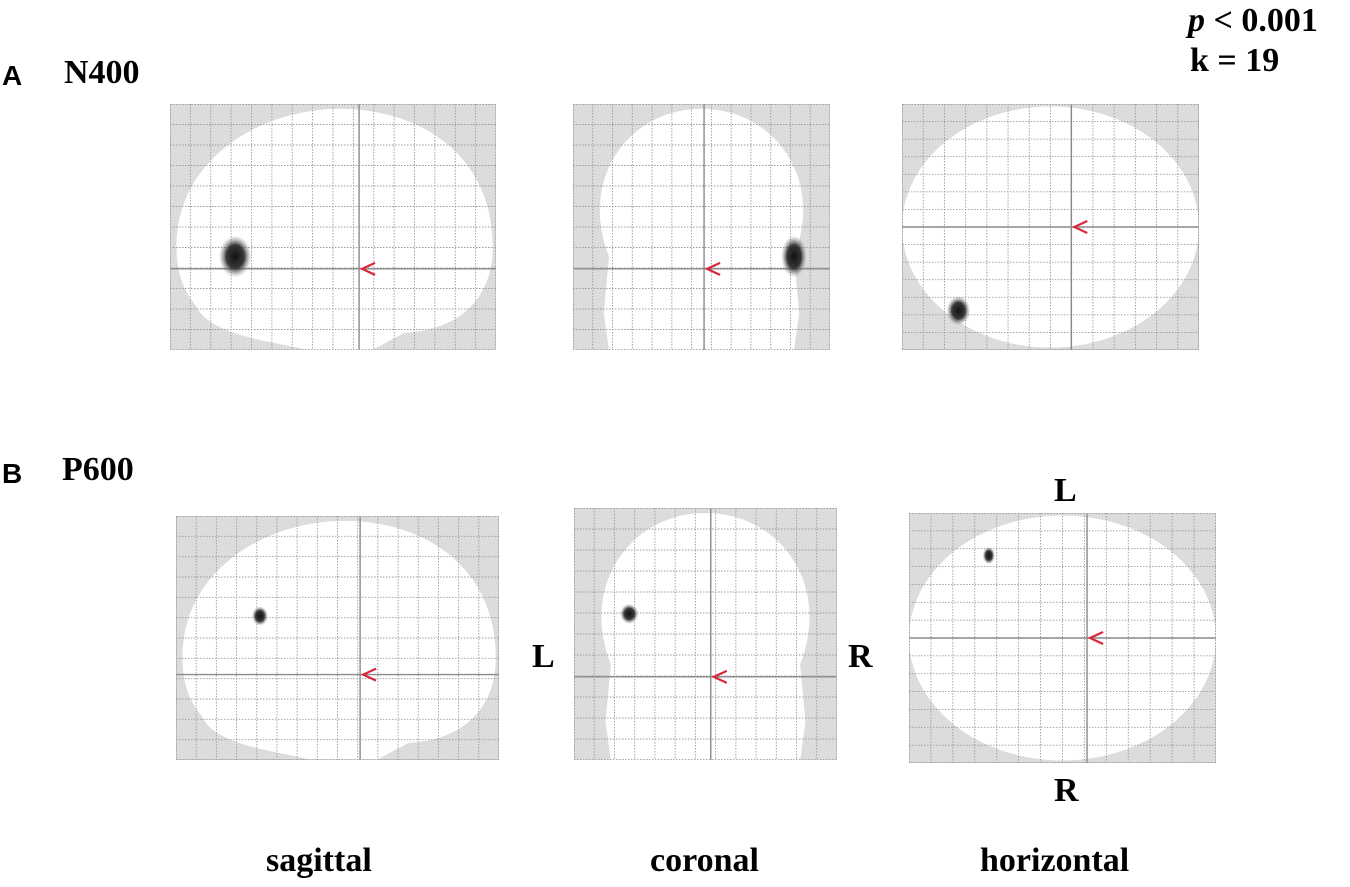 This screenshot has width=1350, height=887. Describe the element at coordinates (1065, 490) in the screenshot. I see `orient-left-horizontal: L` at that location.